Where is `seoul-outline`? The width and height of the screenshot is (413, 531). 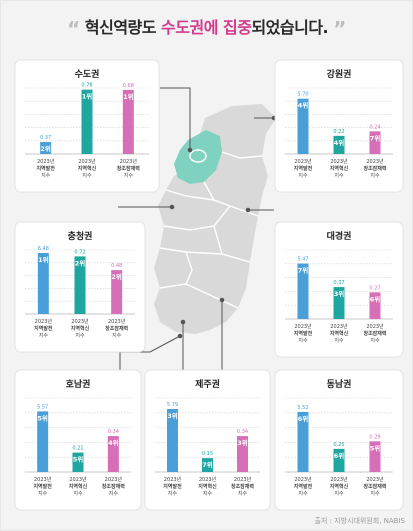 seoul-outline is located at coordinates (198, 156).